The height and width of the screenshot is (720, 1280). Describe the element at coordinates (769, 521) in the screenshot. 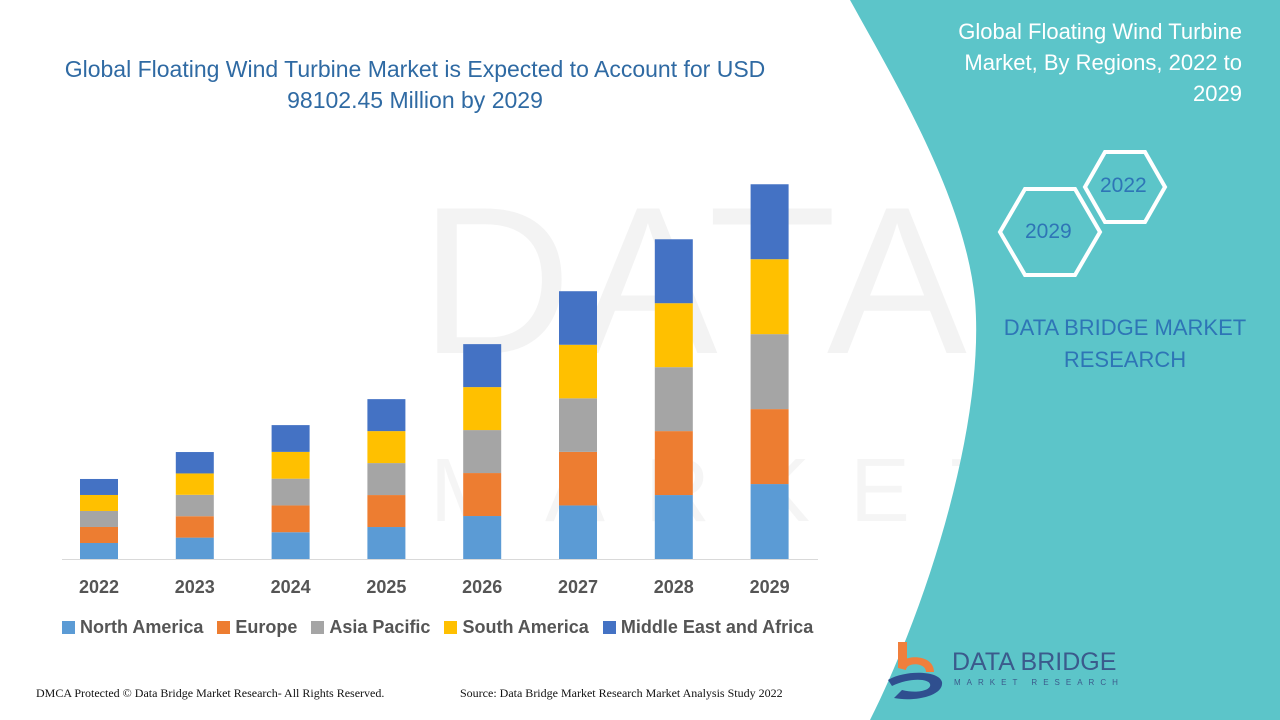

I see `bar-2029-north-america` at that location.